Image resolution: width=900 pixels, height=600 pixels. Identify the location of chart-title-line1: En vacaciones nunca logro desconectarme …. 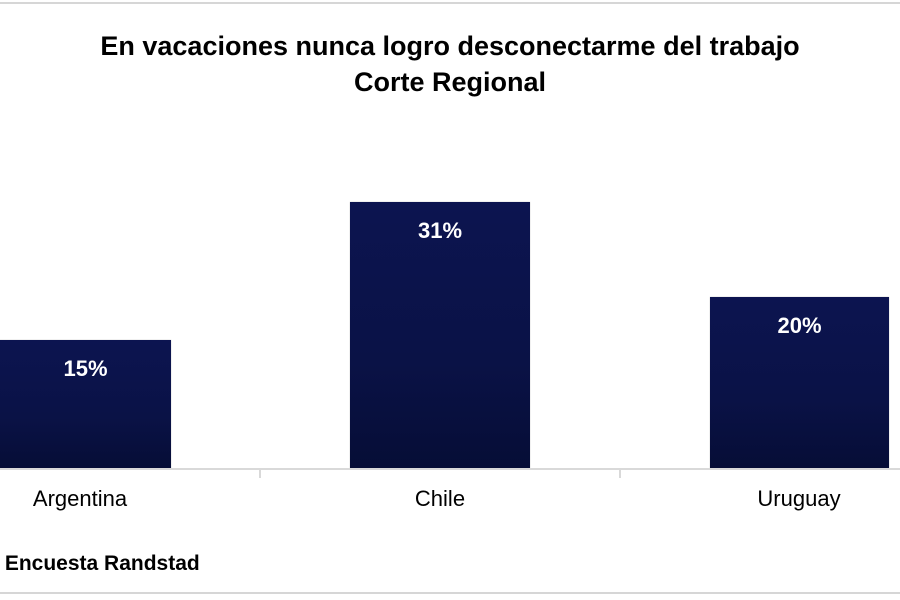
(450, 46).